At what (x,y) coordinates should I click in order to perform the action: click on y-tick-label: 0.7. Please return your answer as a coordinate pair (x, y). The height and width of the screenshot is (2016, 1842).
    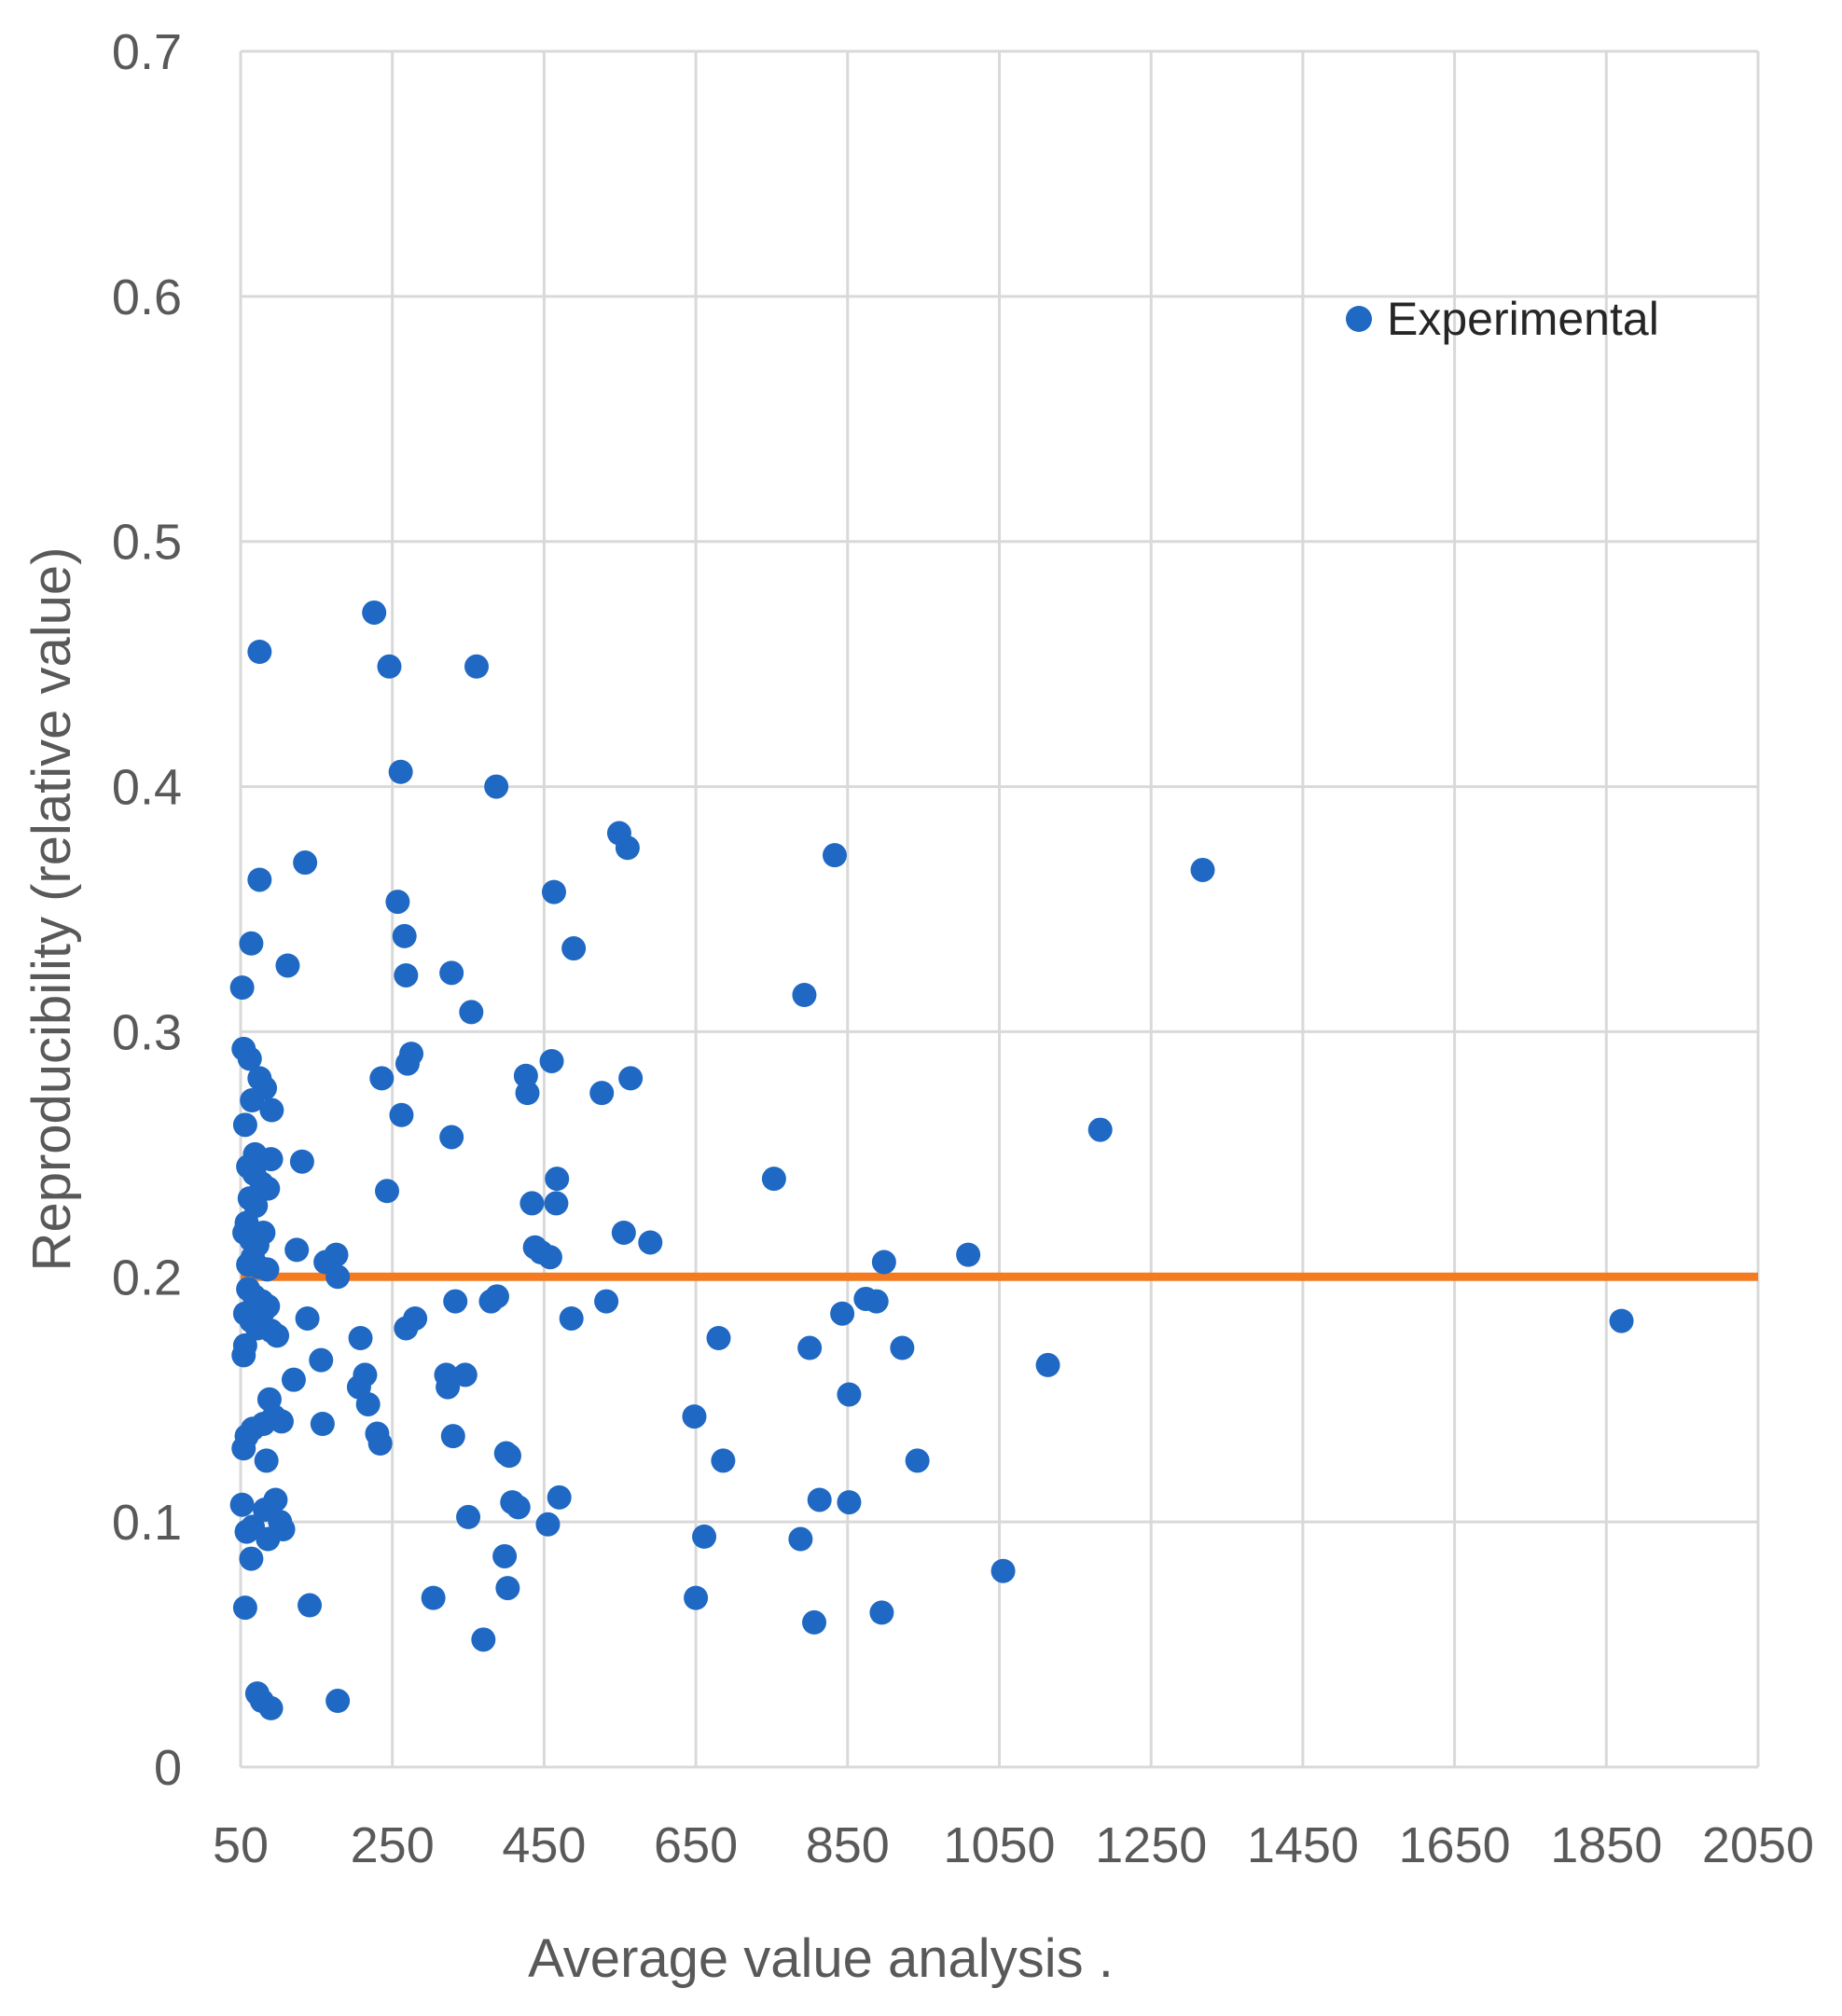
    Looking at the image, I should click on (147, 52).